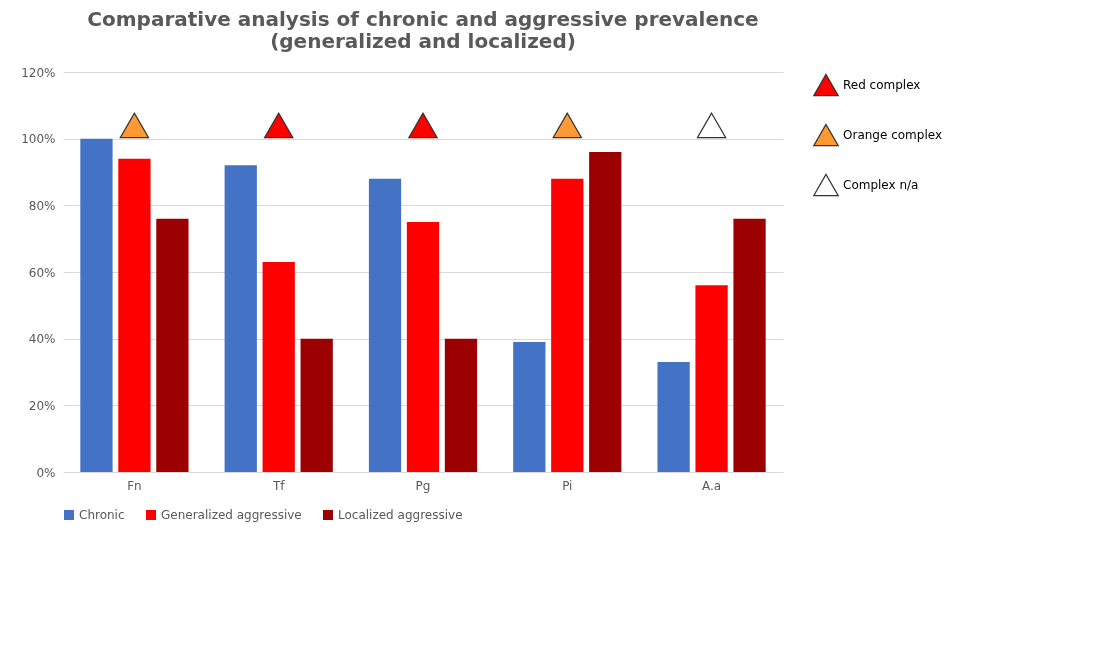 Image resolution: width=1107 pixels, height=661 pixels. What do you see at coordinates (46, 472) in the screenshot?
I see `y-tick-label: 0%` at bounding box center [46, 472].